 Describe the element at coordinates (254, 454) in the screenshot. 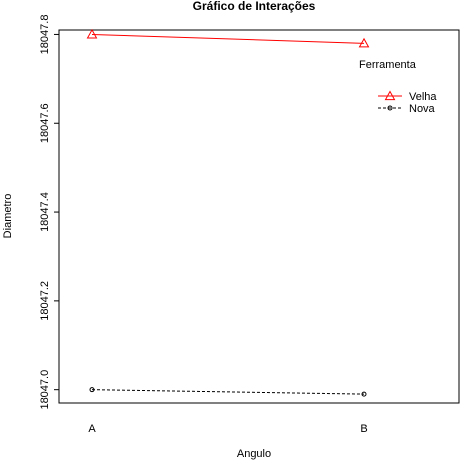

I see `x-axis-label: Angulo` at that location.